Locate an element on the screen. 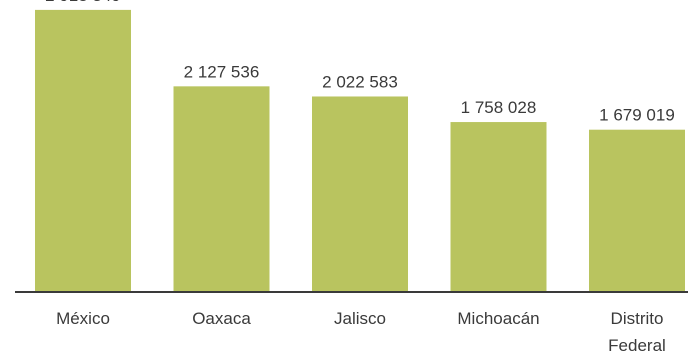 The image size is (688, 360). category-label-2: Jalisco is located at coordinates (360, 318).